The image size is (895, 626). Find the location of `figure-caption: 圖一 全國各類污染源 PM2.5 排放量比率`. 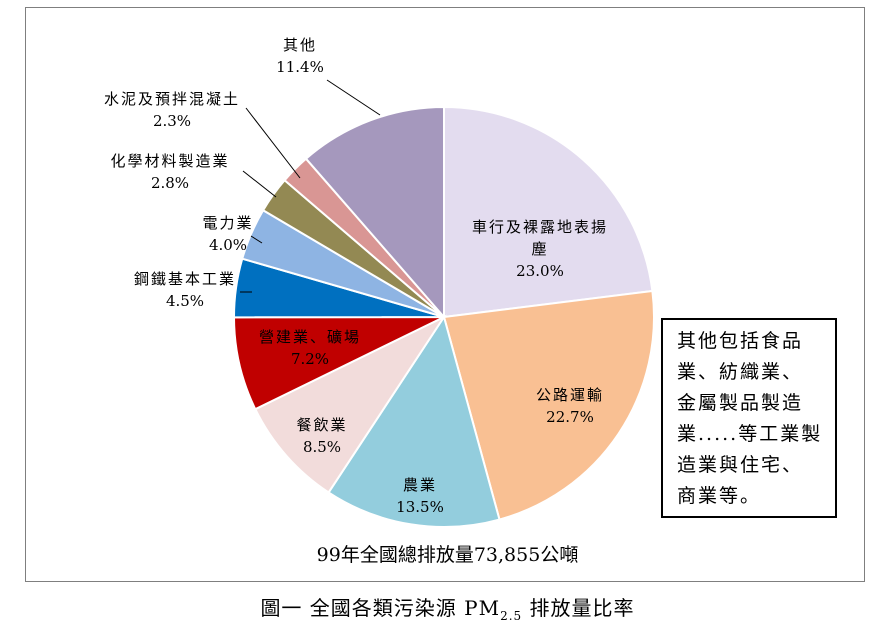

figure-caption: 圖一 全國各類污染源 PM2.5 排放量比率 is located at coordinates (447, 607).